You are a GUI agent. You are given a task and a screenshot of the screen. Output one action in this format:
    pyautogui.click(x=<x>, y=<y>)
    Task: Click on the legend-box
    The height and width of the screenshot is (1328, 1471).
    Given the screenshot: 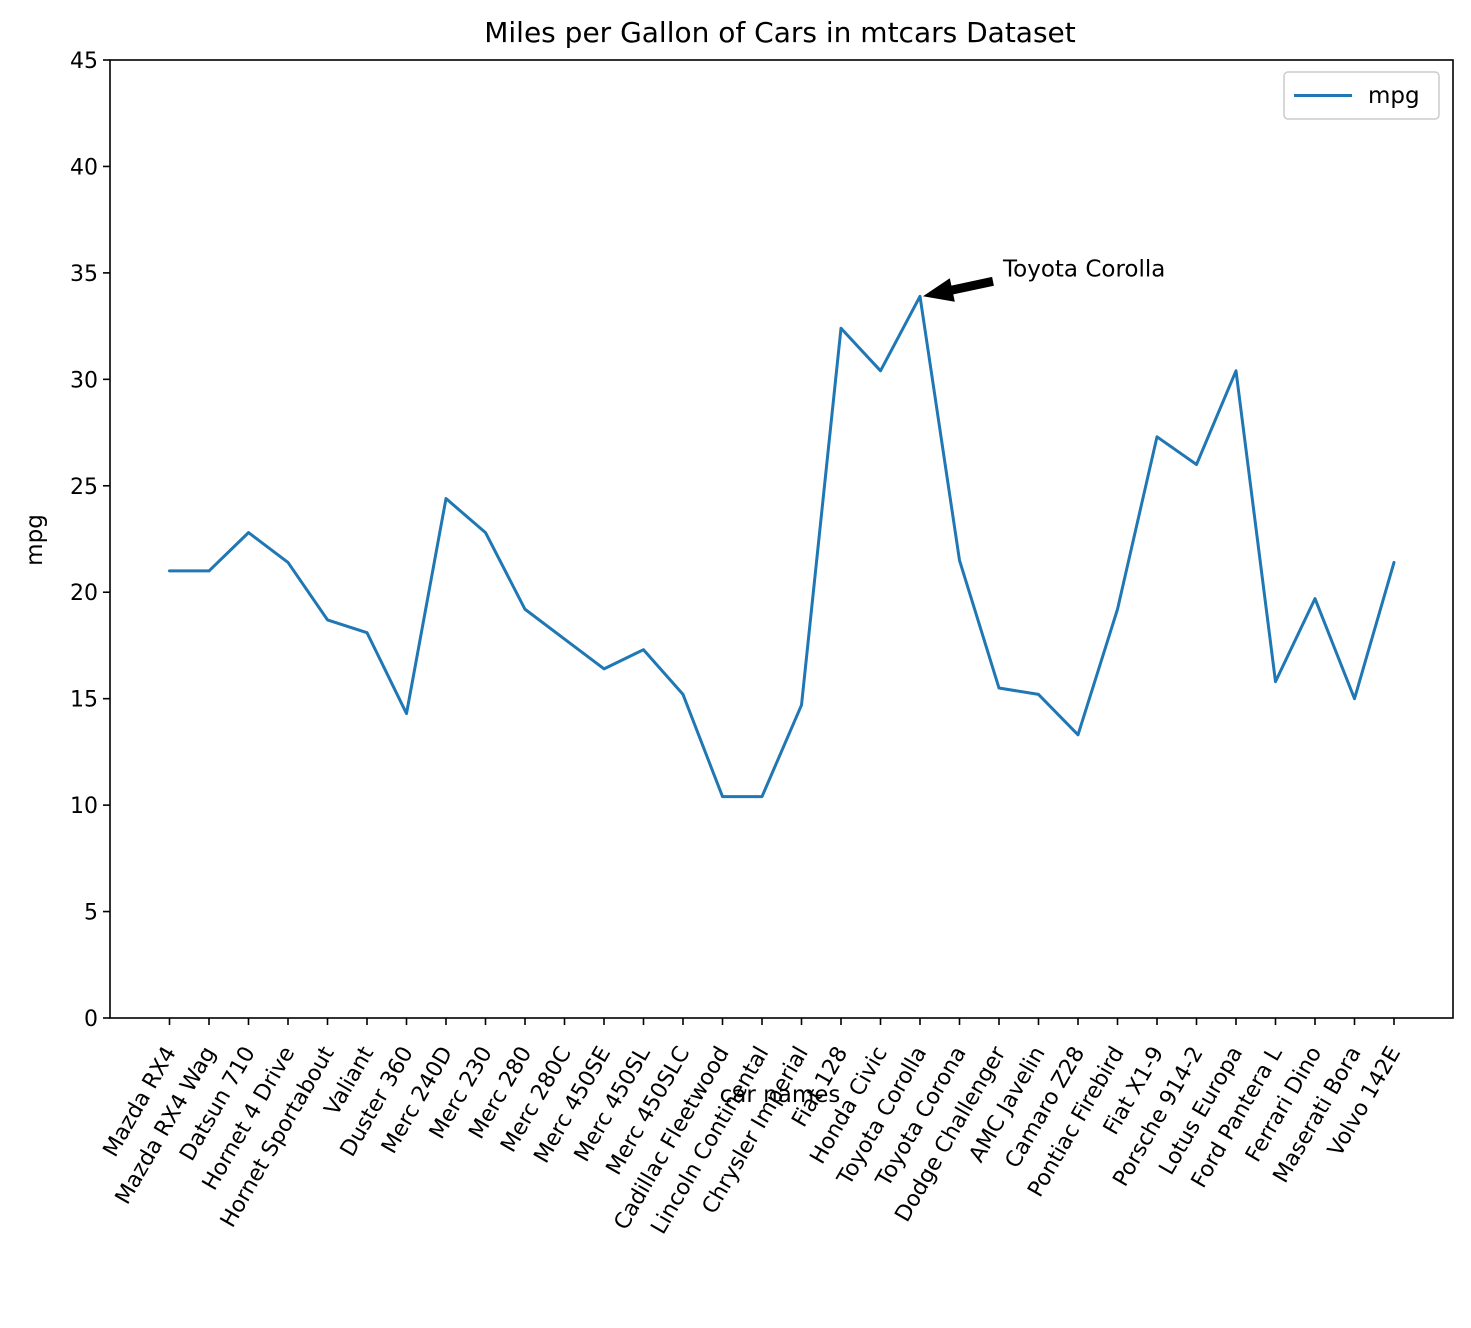 What is the action you would take?
    pyautogui.click(x=1361, y=95)
    